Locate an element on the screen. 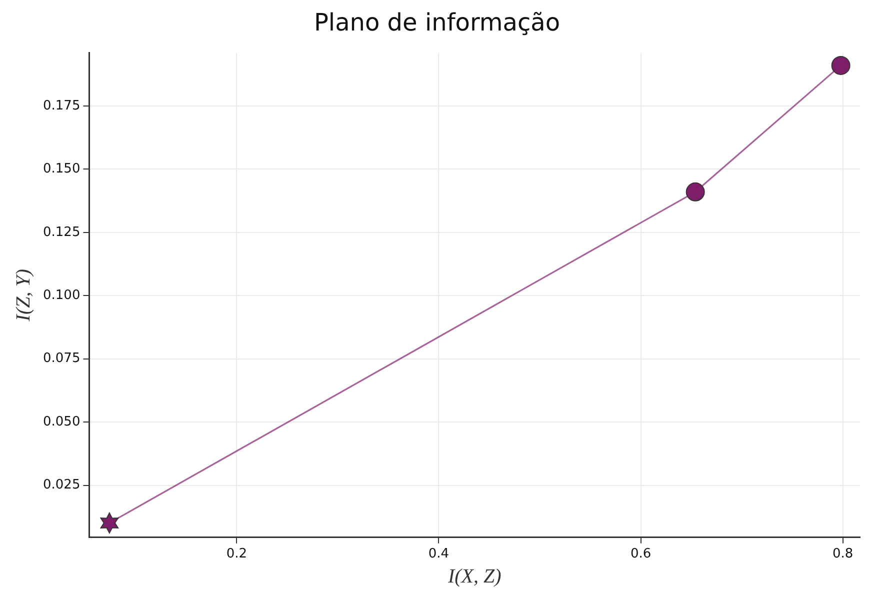  x-tick-label: 0.8 is located at coordinates (843, 554).